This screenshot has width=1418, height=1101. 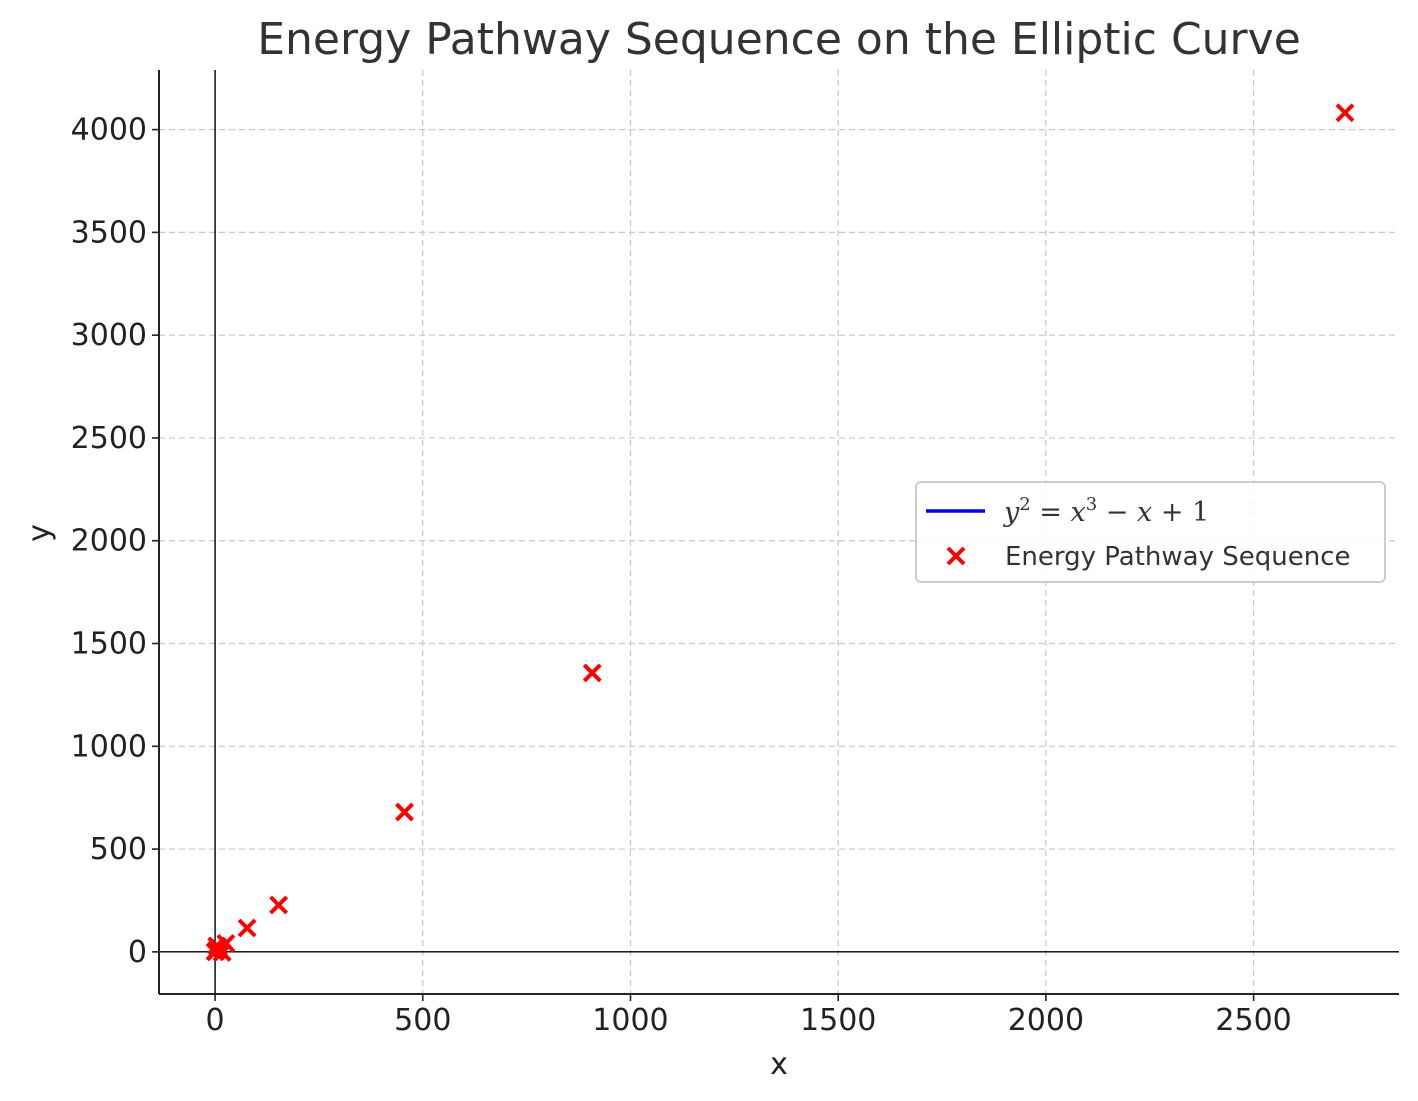 What do you see at coordinates (109, 746) in the screenshot?
I see `y-tick-label: 1000` at bounding box center [109, 746].